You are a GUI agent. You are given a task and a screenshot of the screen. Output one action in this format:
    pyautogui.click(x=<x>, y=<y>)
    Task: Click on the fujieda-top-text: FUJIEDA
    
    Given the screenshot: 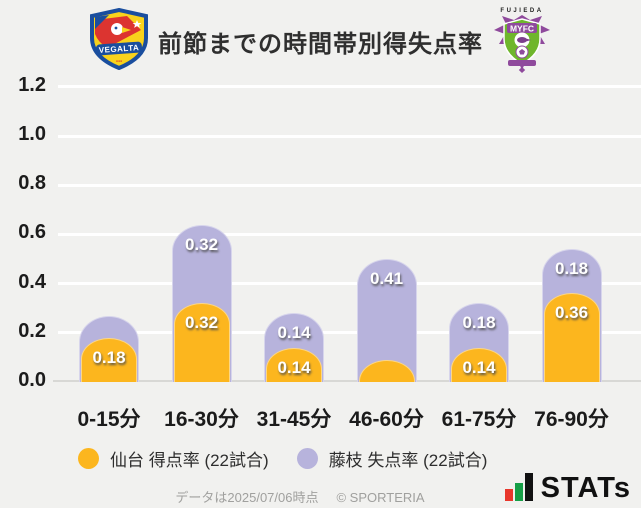 What is the action you would take?
    pyautogui.click(x=521, y=11)
    